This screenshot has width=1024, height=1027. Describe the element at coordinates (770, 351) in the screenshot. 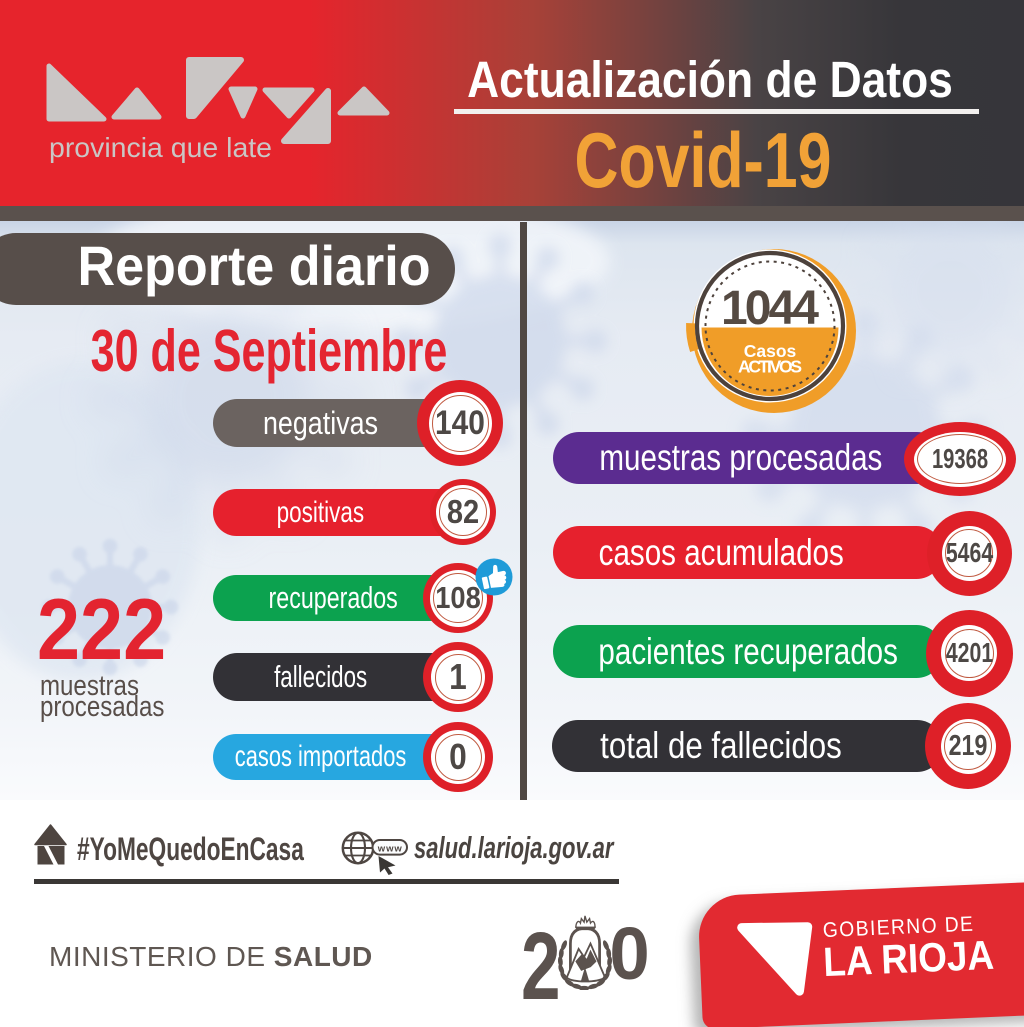

I see `svg-text: Casos` at that location.